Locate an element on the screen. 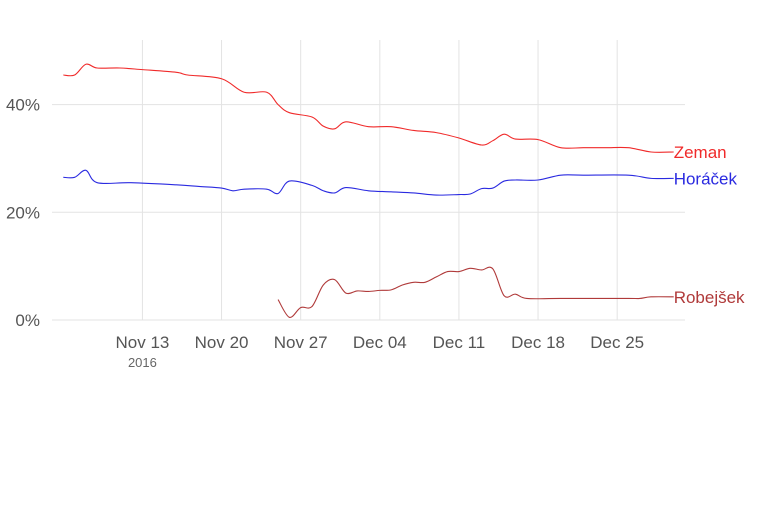  x-tick-year-label: 2016 is located at coordinates (142, 362).